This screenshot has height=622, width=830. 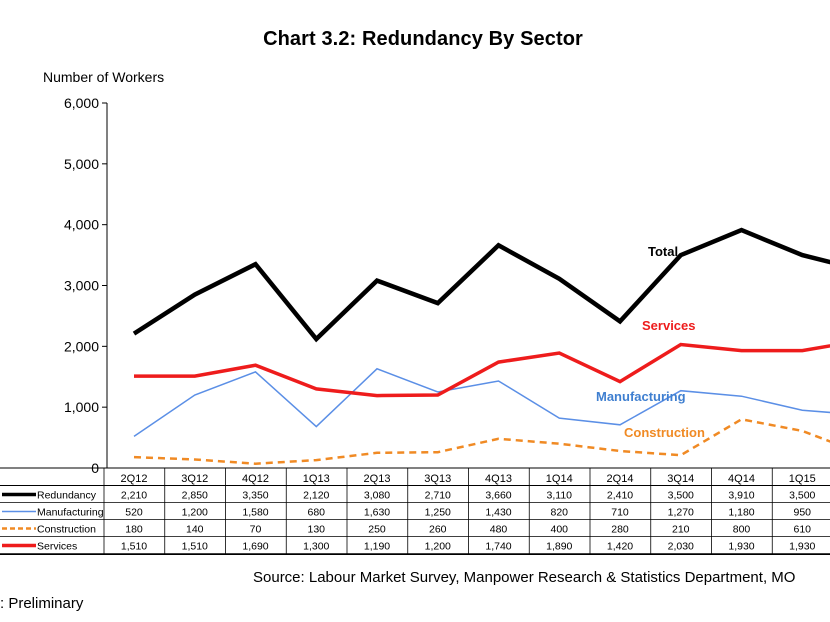 What do you see at coordinates (620, 479) in the screenshot?
I see `x-tick-label: 2Q14` at bounding box center [620, 479].